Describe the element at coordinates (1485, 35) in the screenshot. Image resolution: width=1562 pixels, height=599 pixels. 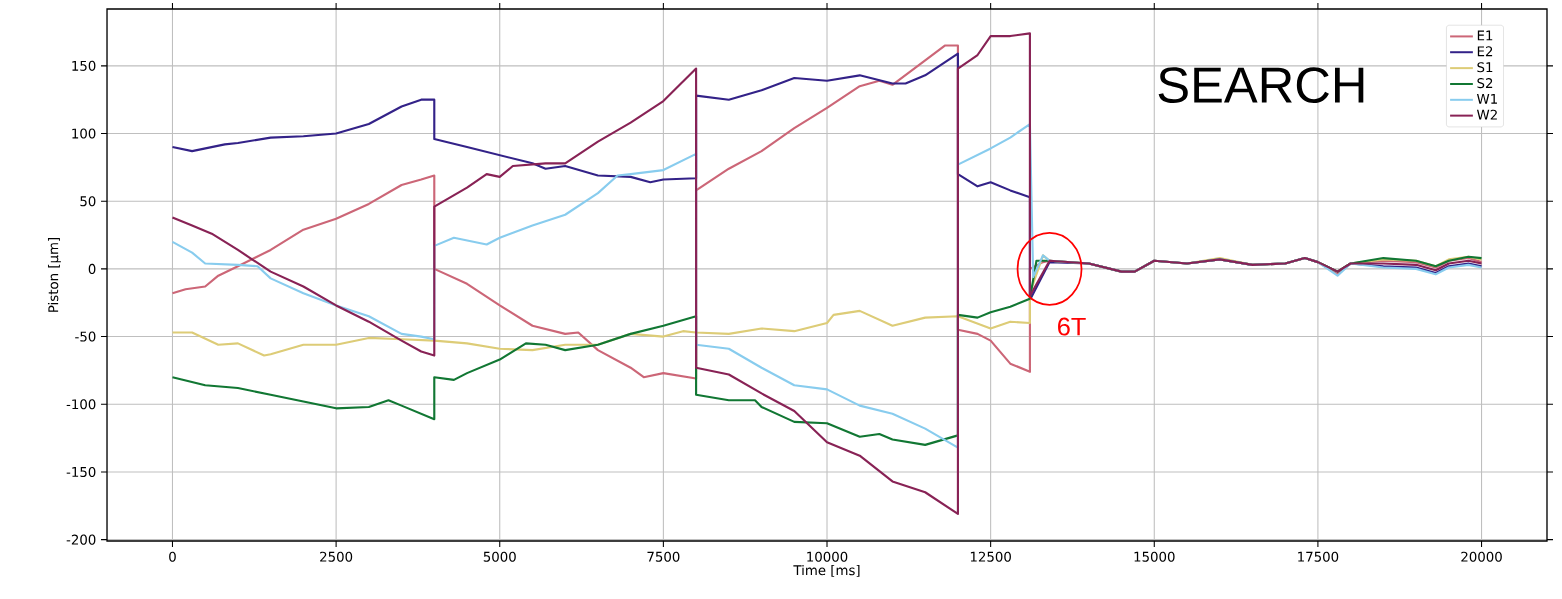
I see `legend-label: E1` at that location.